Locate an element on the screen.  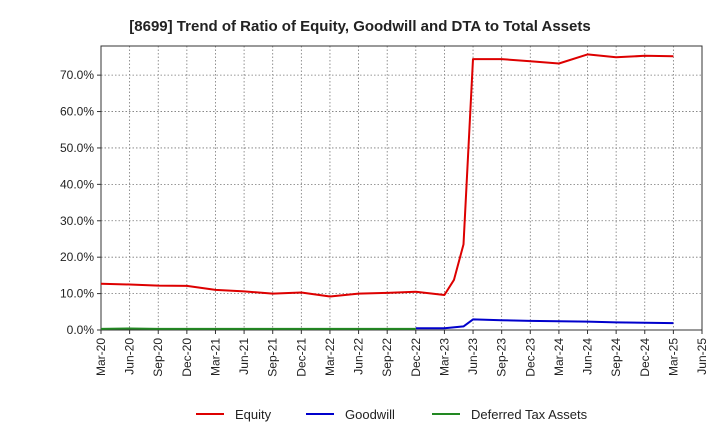
x-tick-label: Sep-21 is located at coordinates (273, 357).